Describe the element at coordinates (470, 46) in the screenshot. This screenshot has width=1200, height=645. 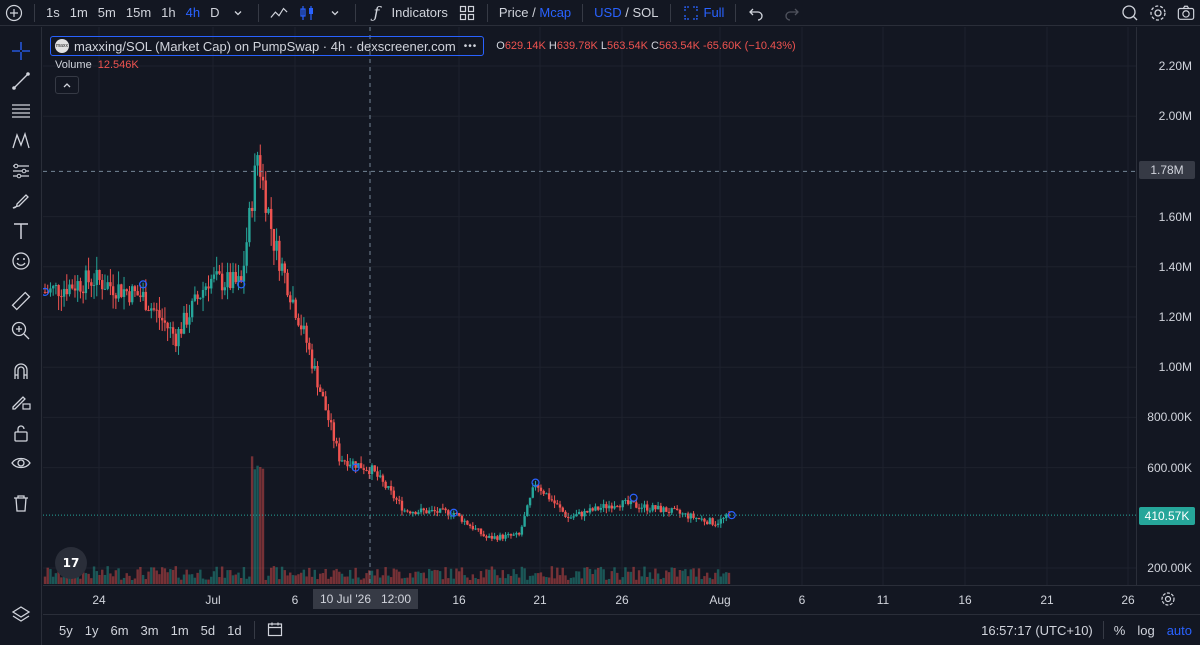
I see `more-options-button: •••` at that location.